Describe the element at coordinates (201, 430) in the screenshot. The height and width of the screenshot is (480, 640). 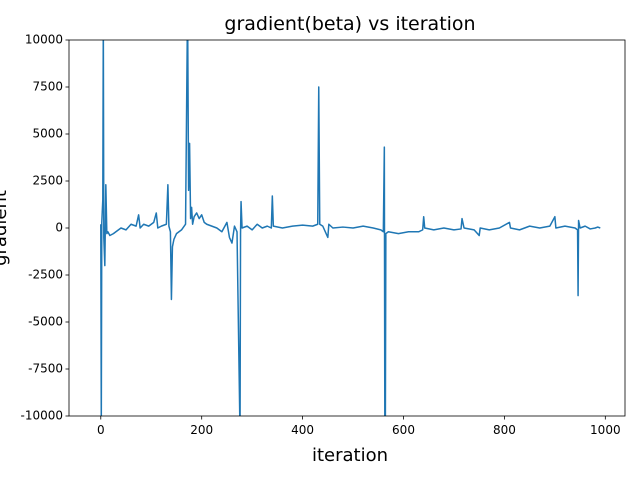
I see `x-tick-label: 200` at that location.